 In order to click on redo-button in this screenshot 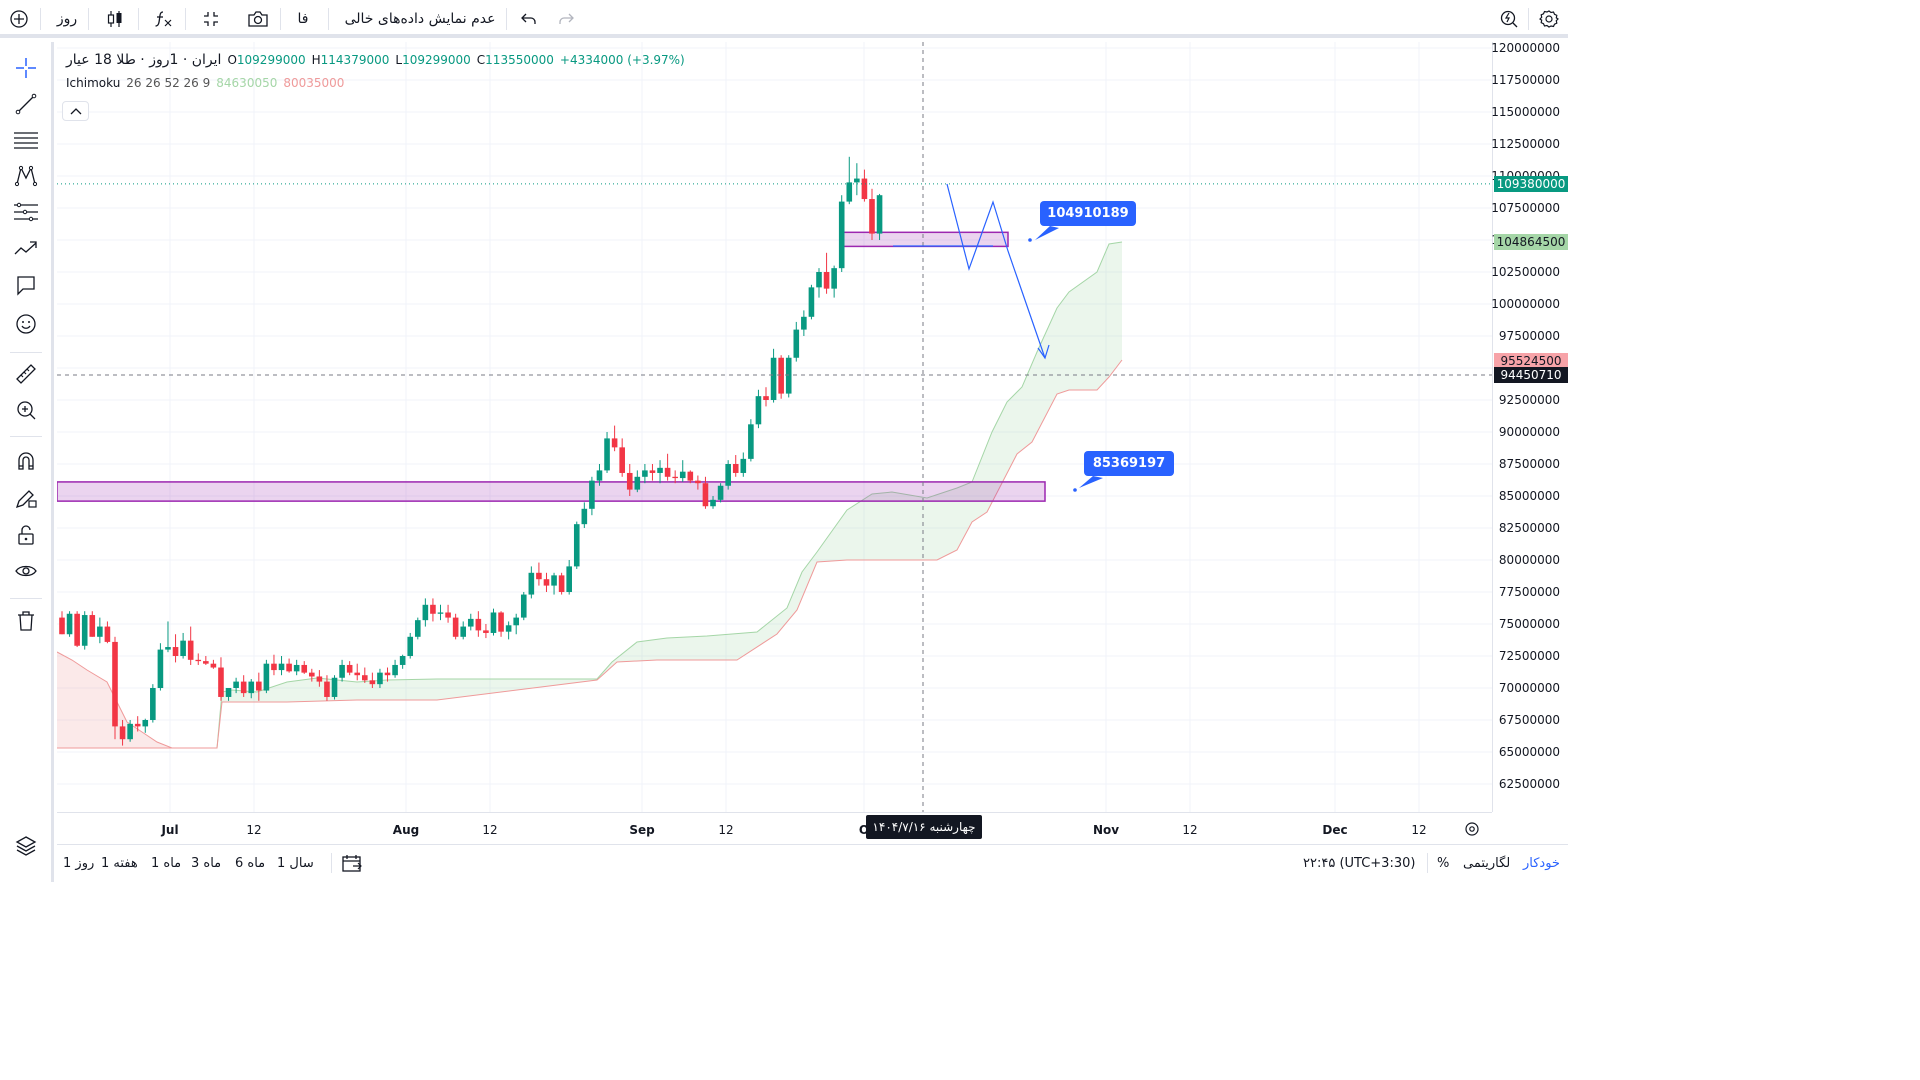, I will do `click(566, 19)`.